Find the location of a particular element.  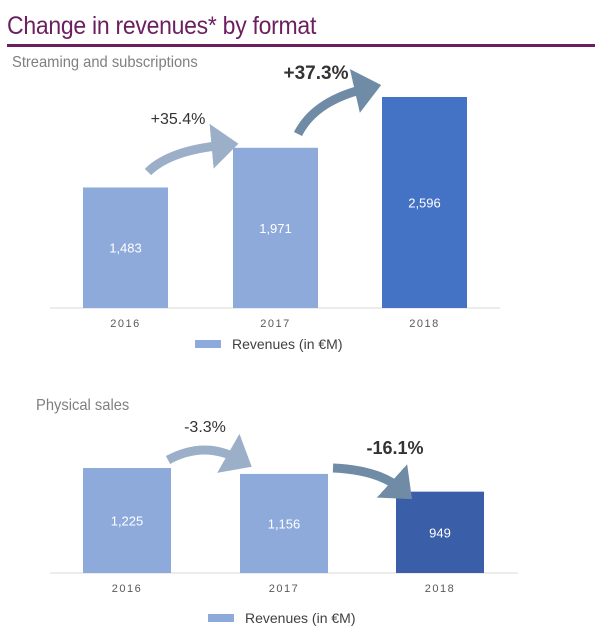

change-label: -3.3% is located at coordinates (205, 427).